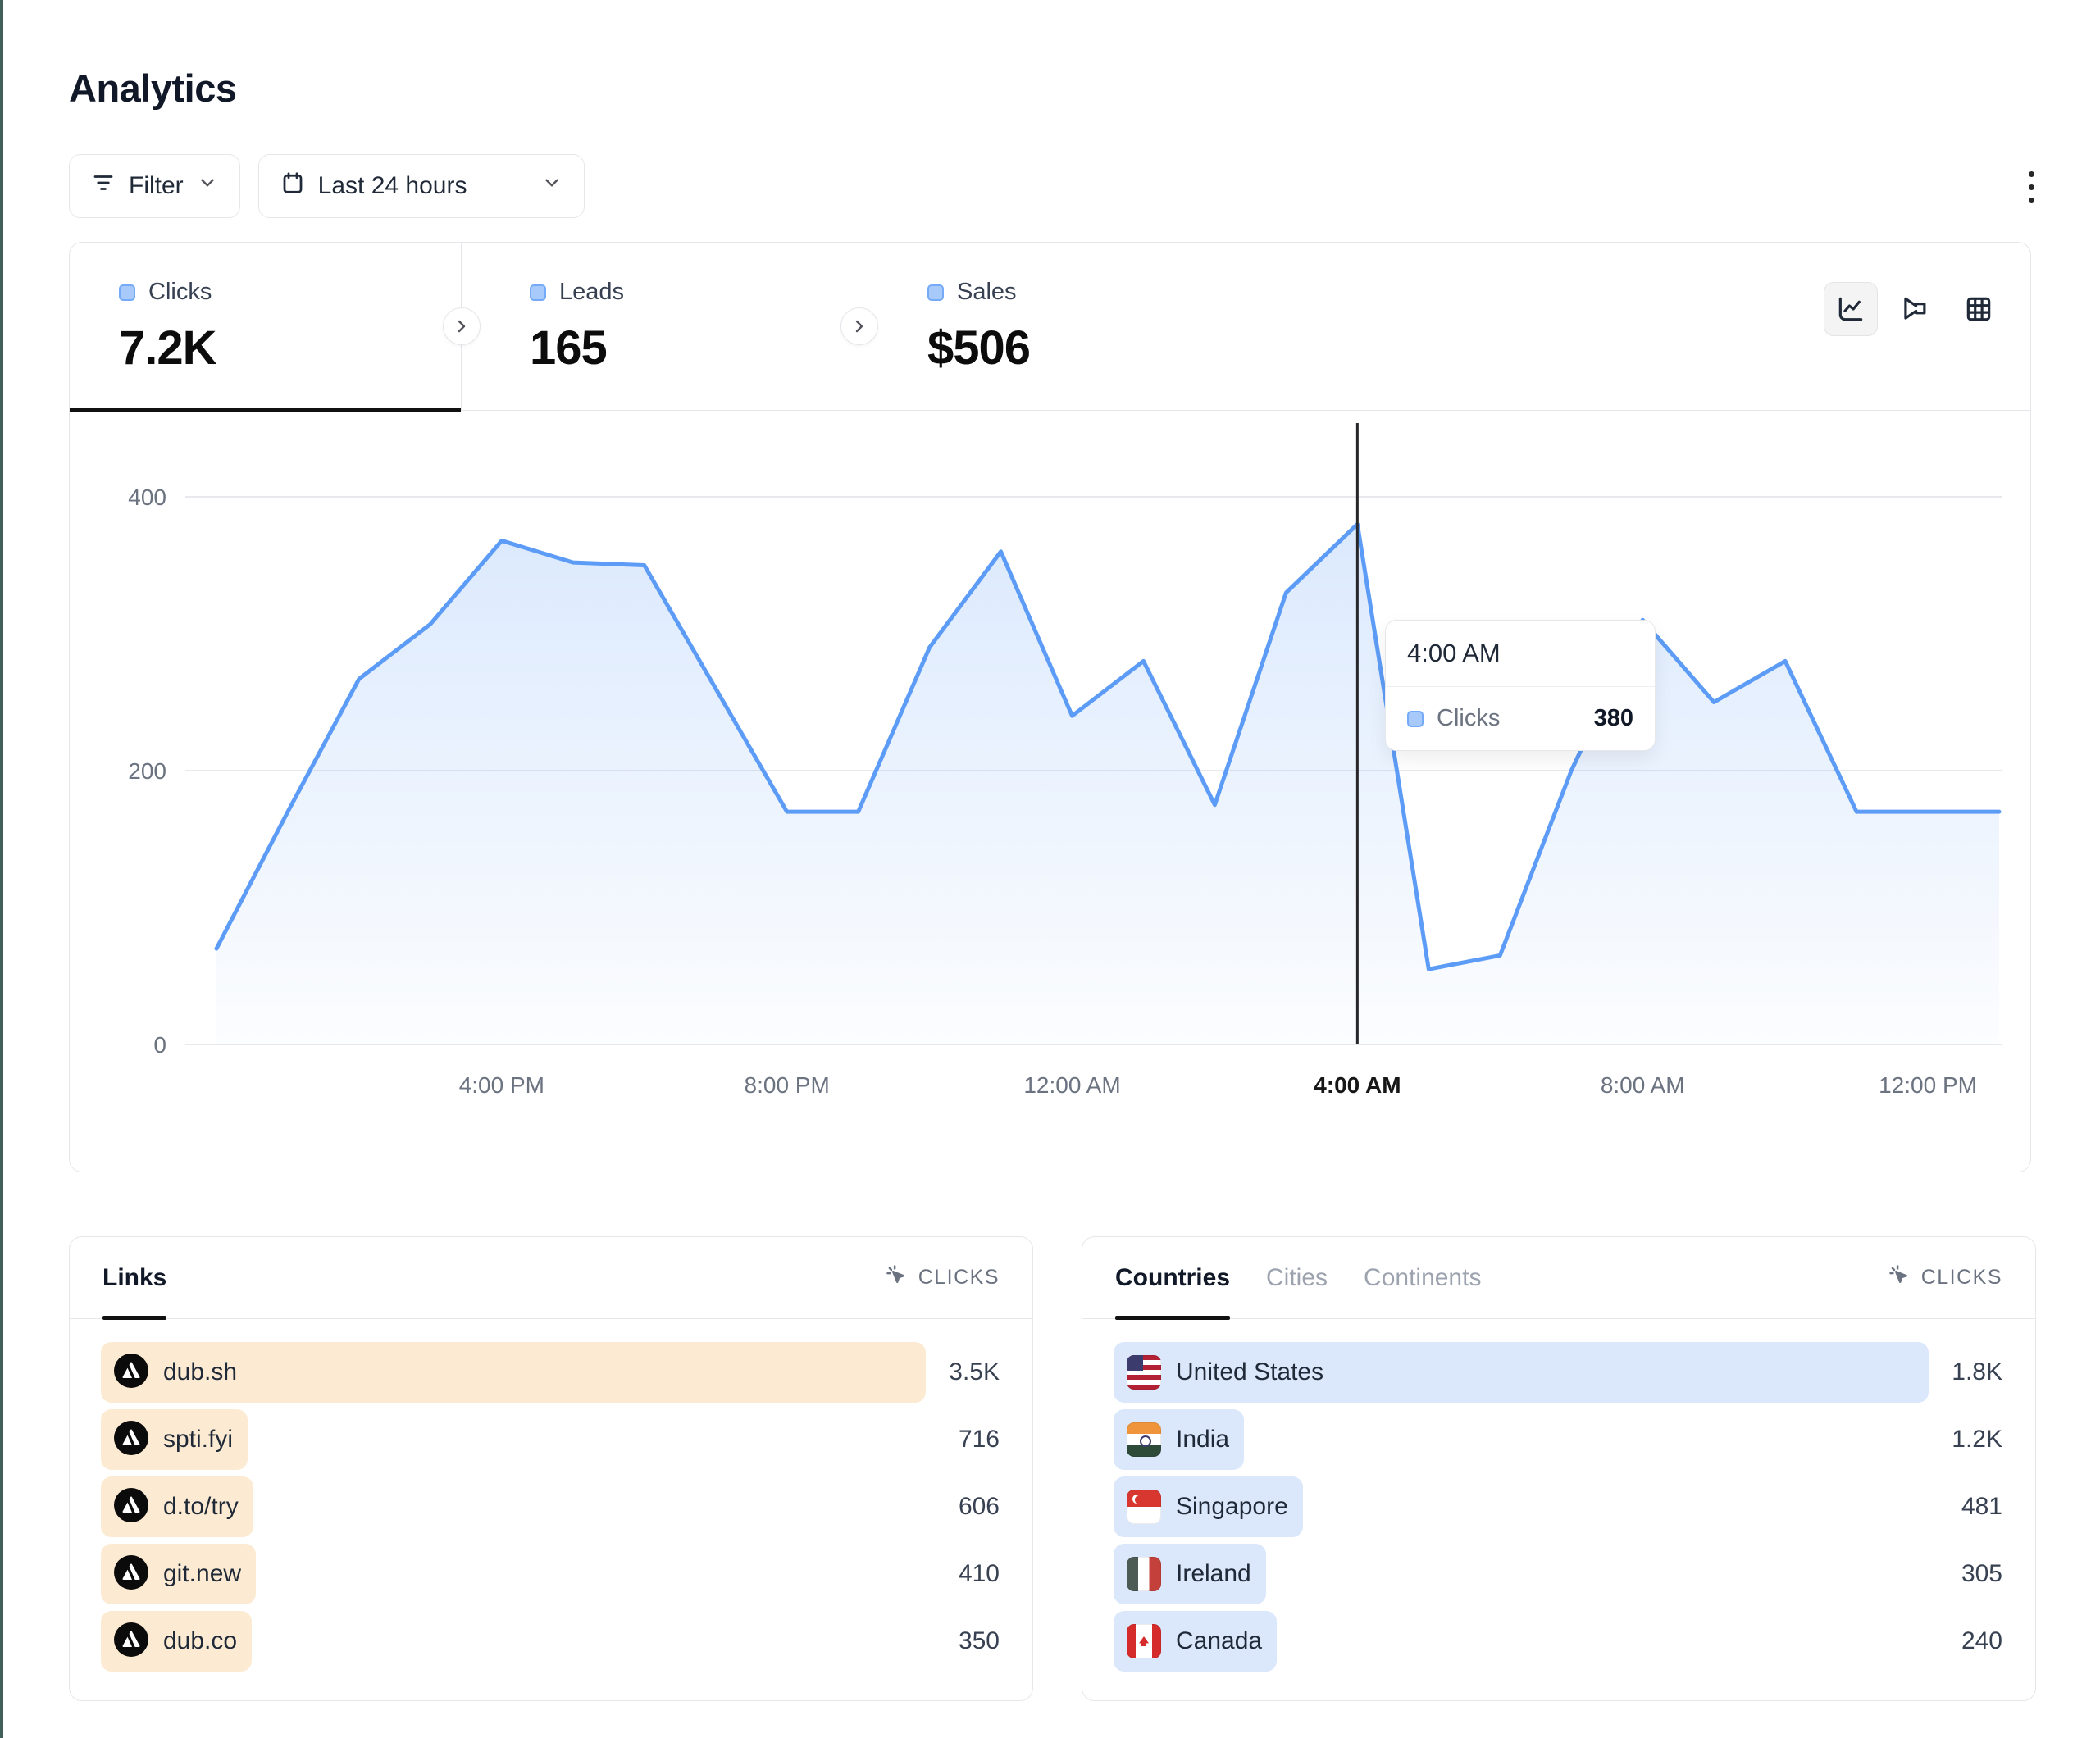 The image size is (2100, 1738). I want to click on date-range-button: Last 24 hours, so click(421, 186).